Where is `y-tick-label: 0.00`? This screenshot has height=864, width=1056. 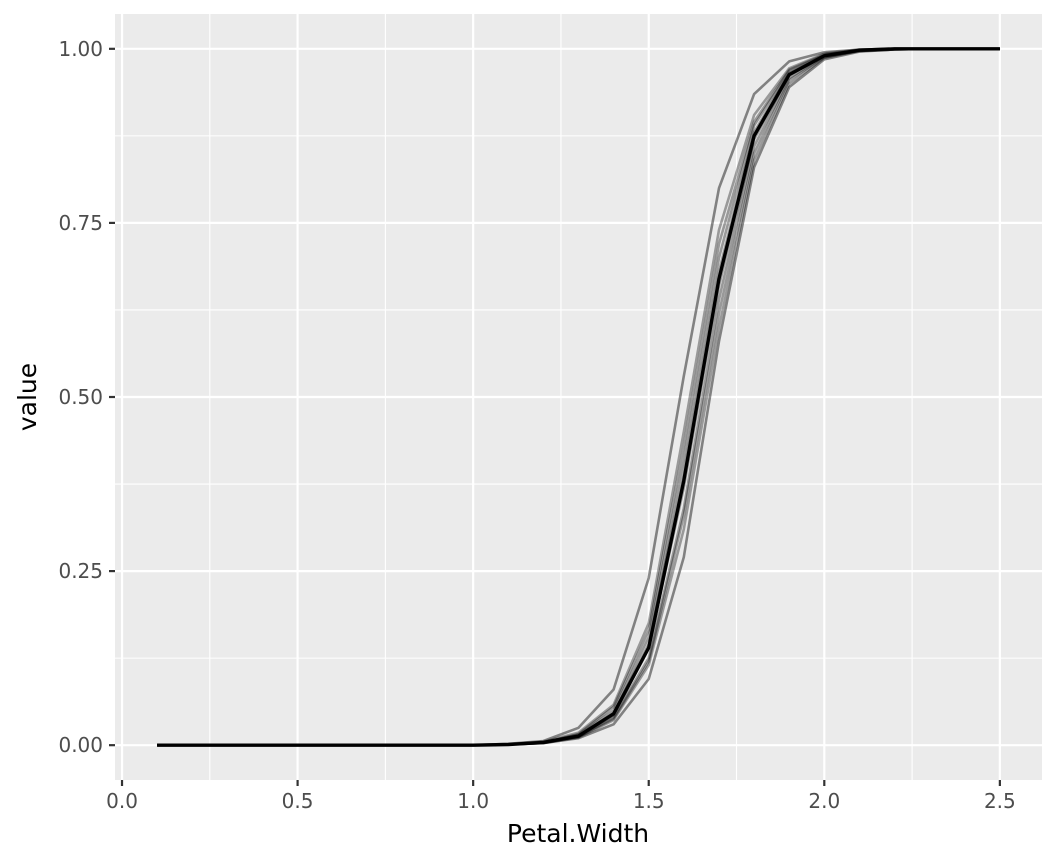
y-tick-label: 0.00 is located at coordinates (80, 745).